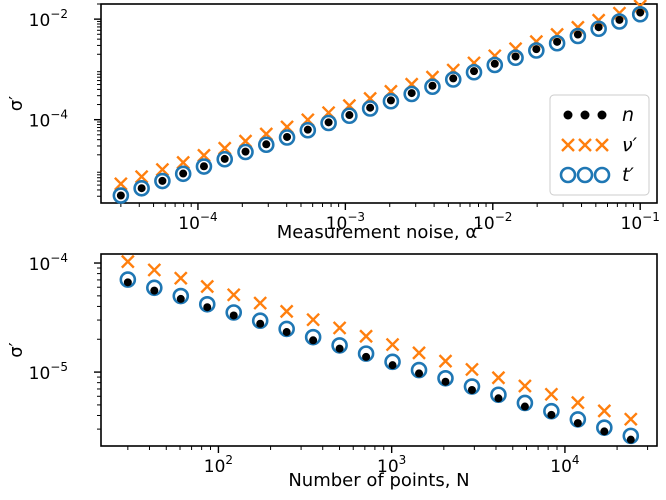 The image size is (666, 500). What do you see at coordinates (209, 217) in the screenshot?
I see `x-tick-label-exponent: −4` at bounding box center [209, 217].